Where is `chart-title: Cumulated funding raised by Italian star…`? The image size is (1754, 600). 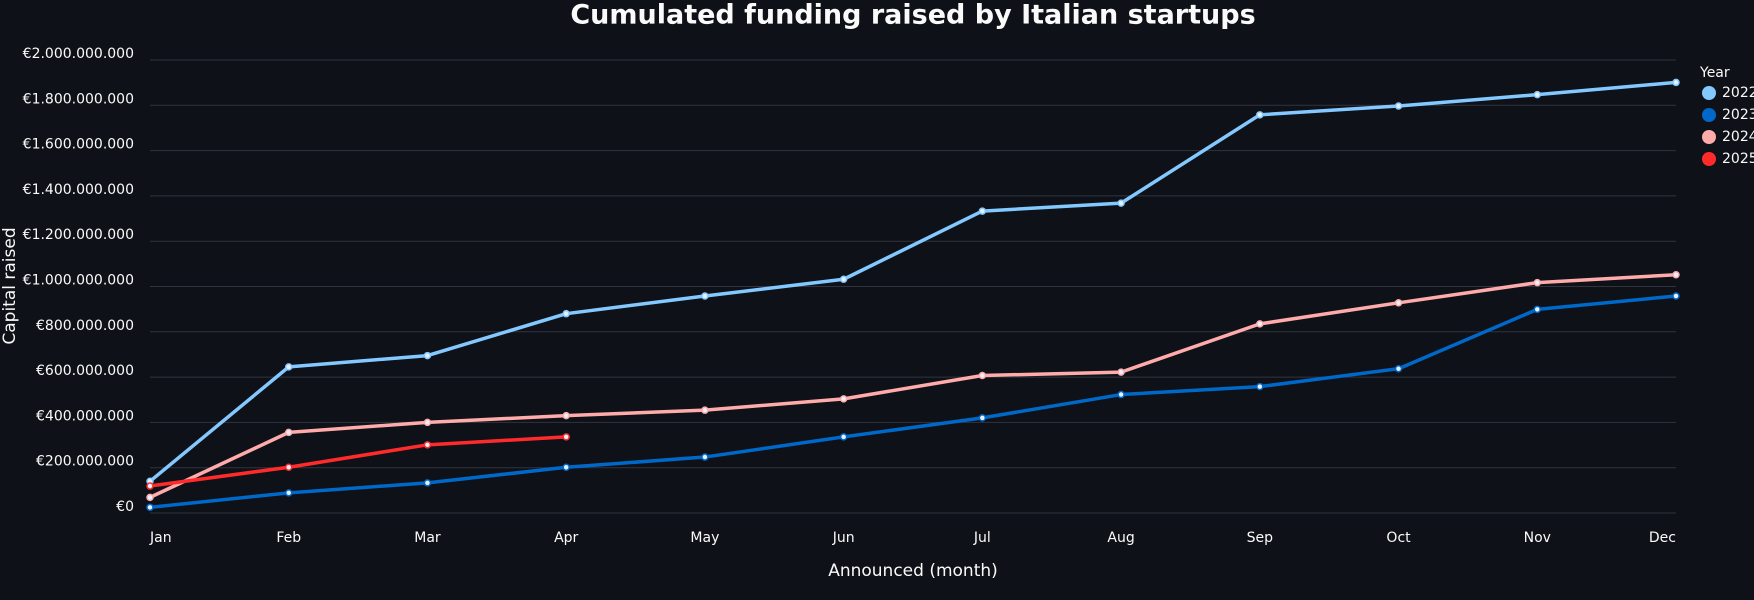
chart-title: Cumulated funding raised by Italian star… is located at coordinates (912, 15).